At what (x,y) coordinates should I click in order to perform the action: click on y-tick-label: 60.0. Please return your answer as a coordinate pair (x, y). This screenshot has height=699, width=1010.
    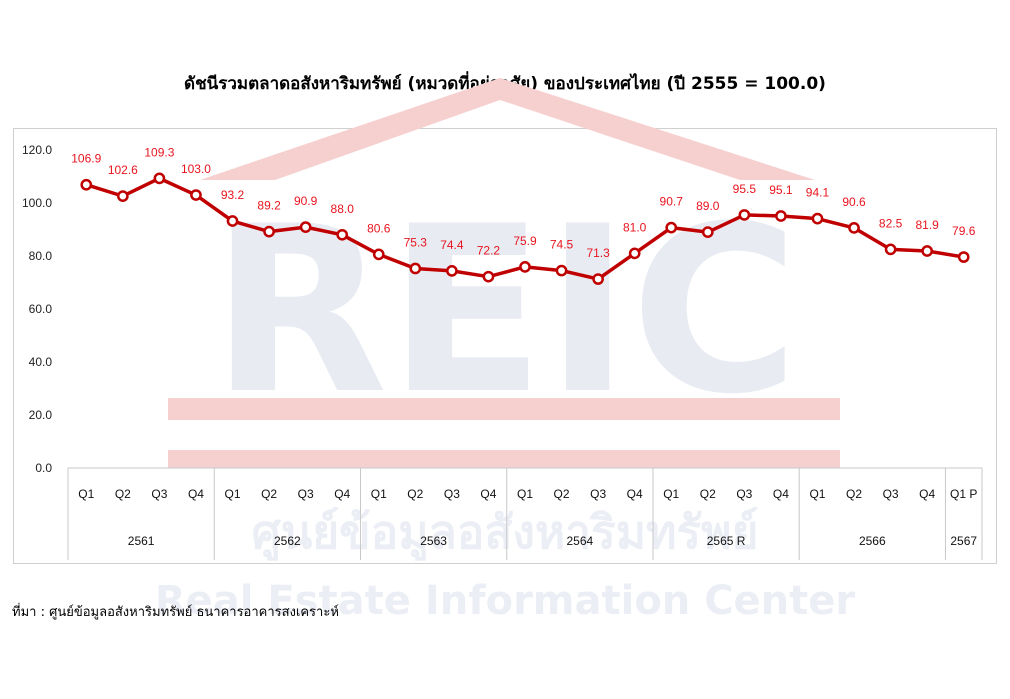
    Looking at the image, I should click on (41, 309).